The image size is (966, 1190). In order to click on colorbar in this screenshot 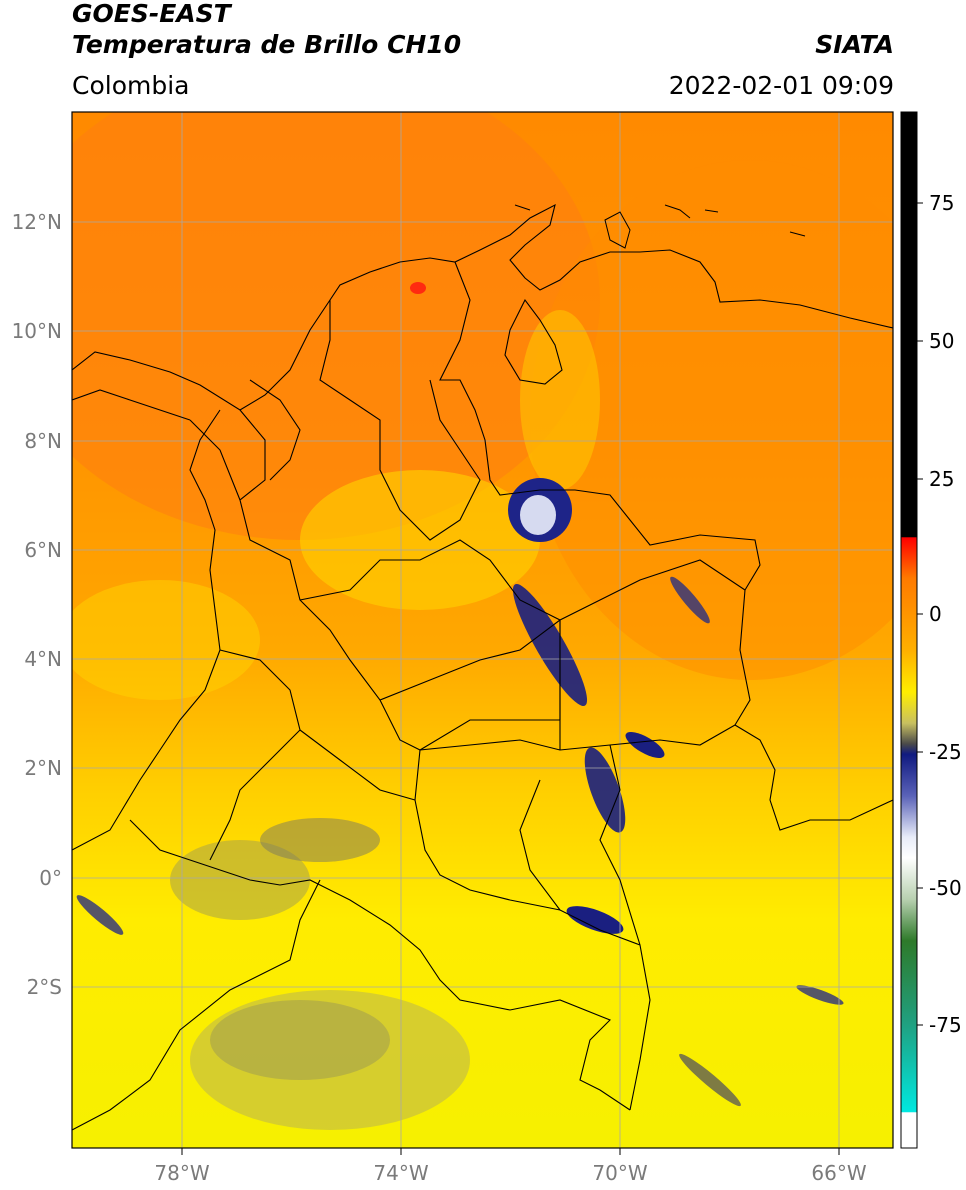, I will do `click(909, 630)`.